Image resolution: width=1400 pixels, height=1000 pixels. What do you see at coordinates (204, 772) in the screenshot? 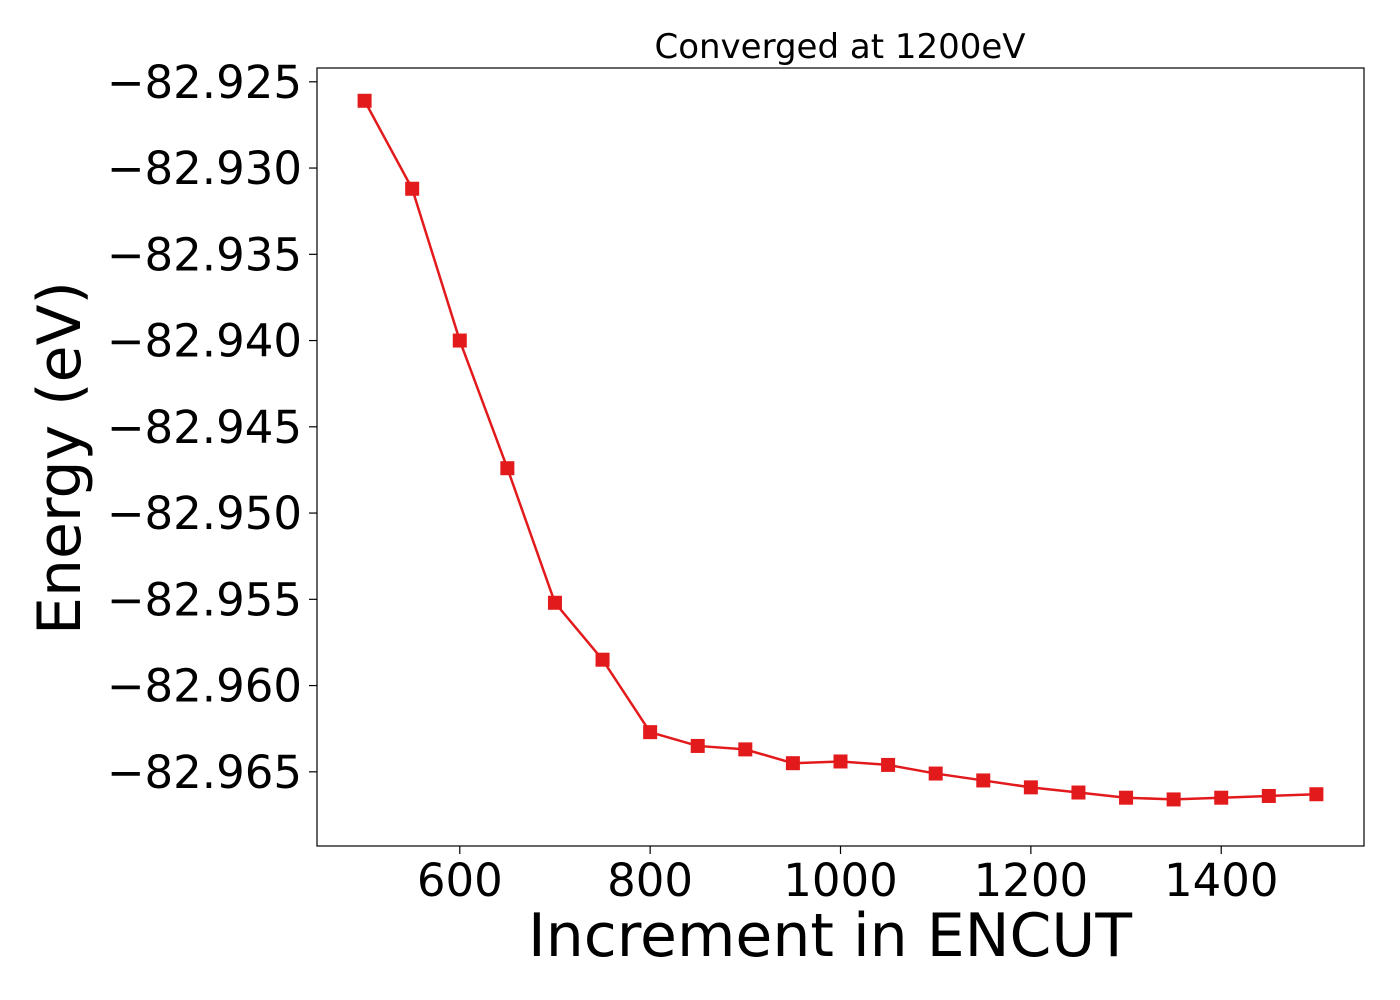
I see `y-tick-label: −82.965` at bounding box center [204, 772].